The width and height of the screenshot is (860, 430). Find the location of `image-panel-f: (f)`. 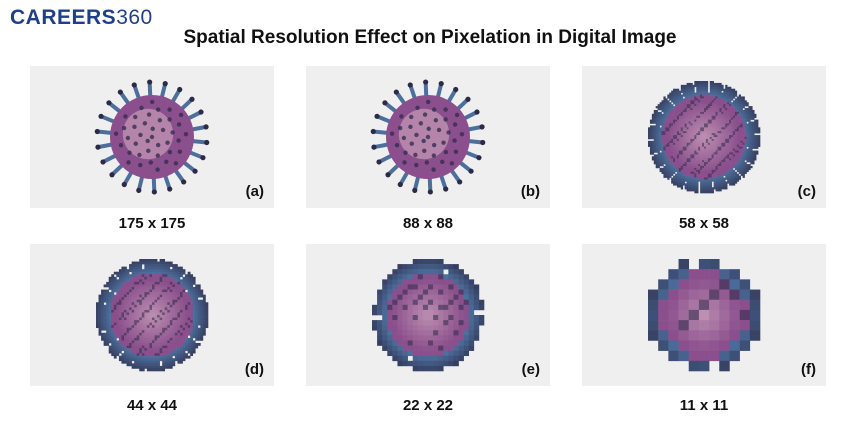

image-panel-f: (f) is located at coordinates (704, 315).